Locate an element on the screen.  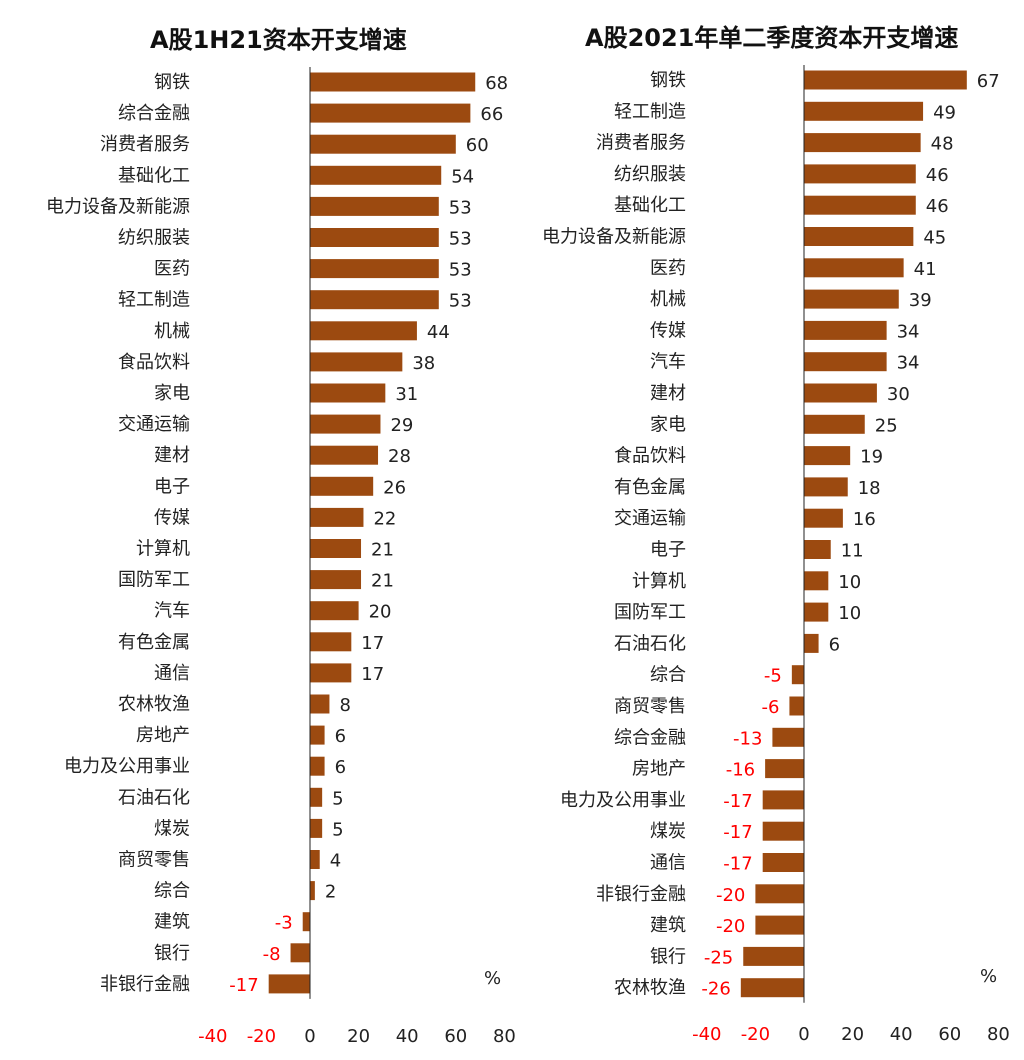
x-tick-label: -40 is located at coordinates (212, 1036).